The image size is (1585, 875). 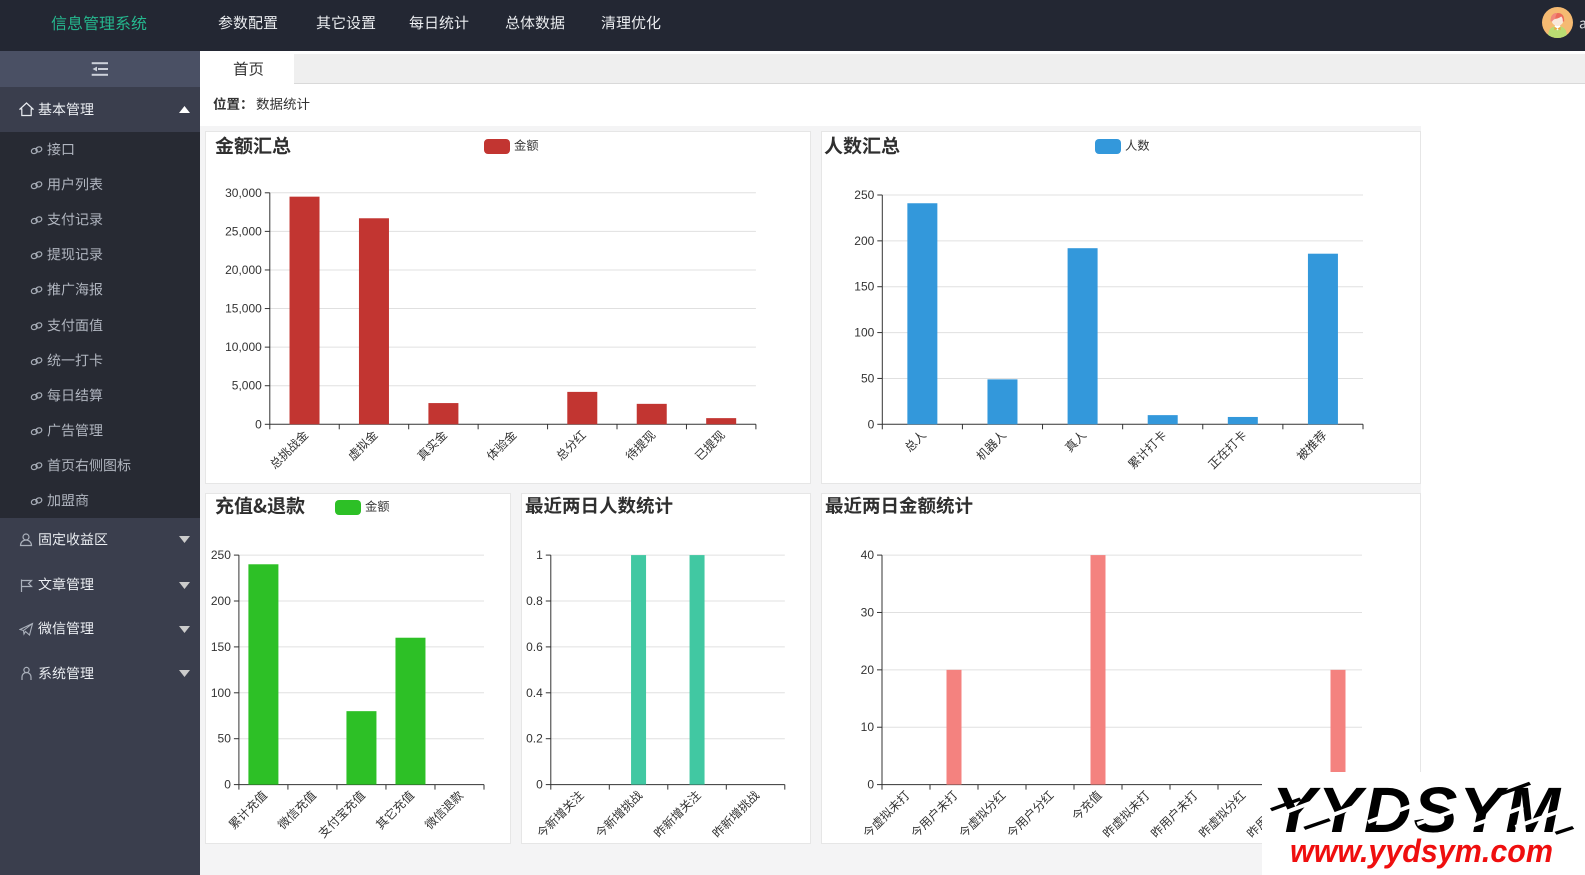 What do you see at coordinates (868, 555) in the screenshot?
I see `svg-text: 40` at bounding box center [868, 555].